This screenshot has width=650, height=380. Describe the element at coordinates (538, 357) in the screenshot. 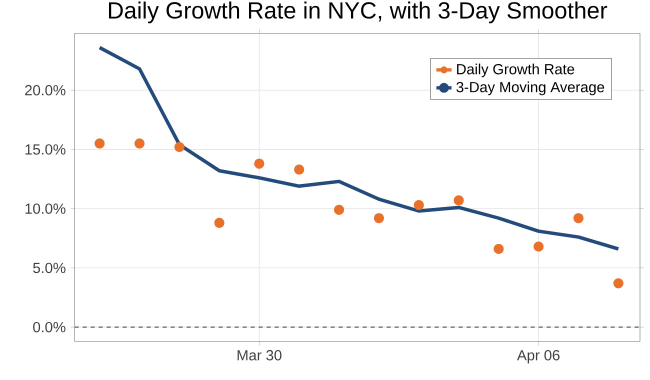

I see `x-tick-label: Apr 06` at that location.